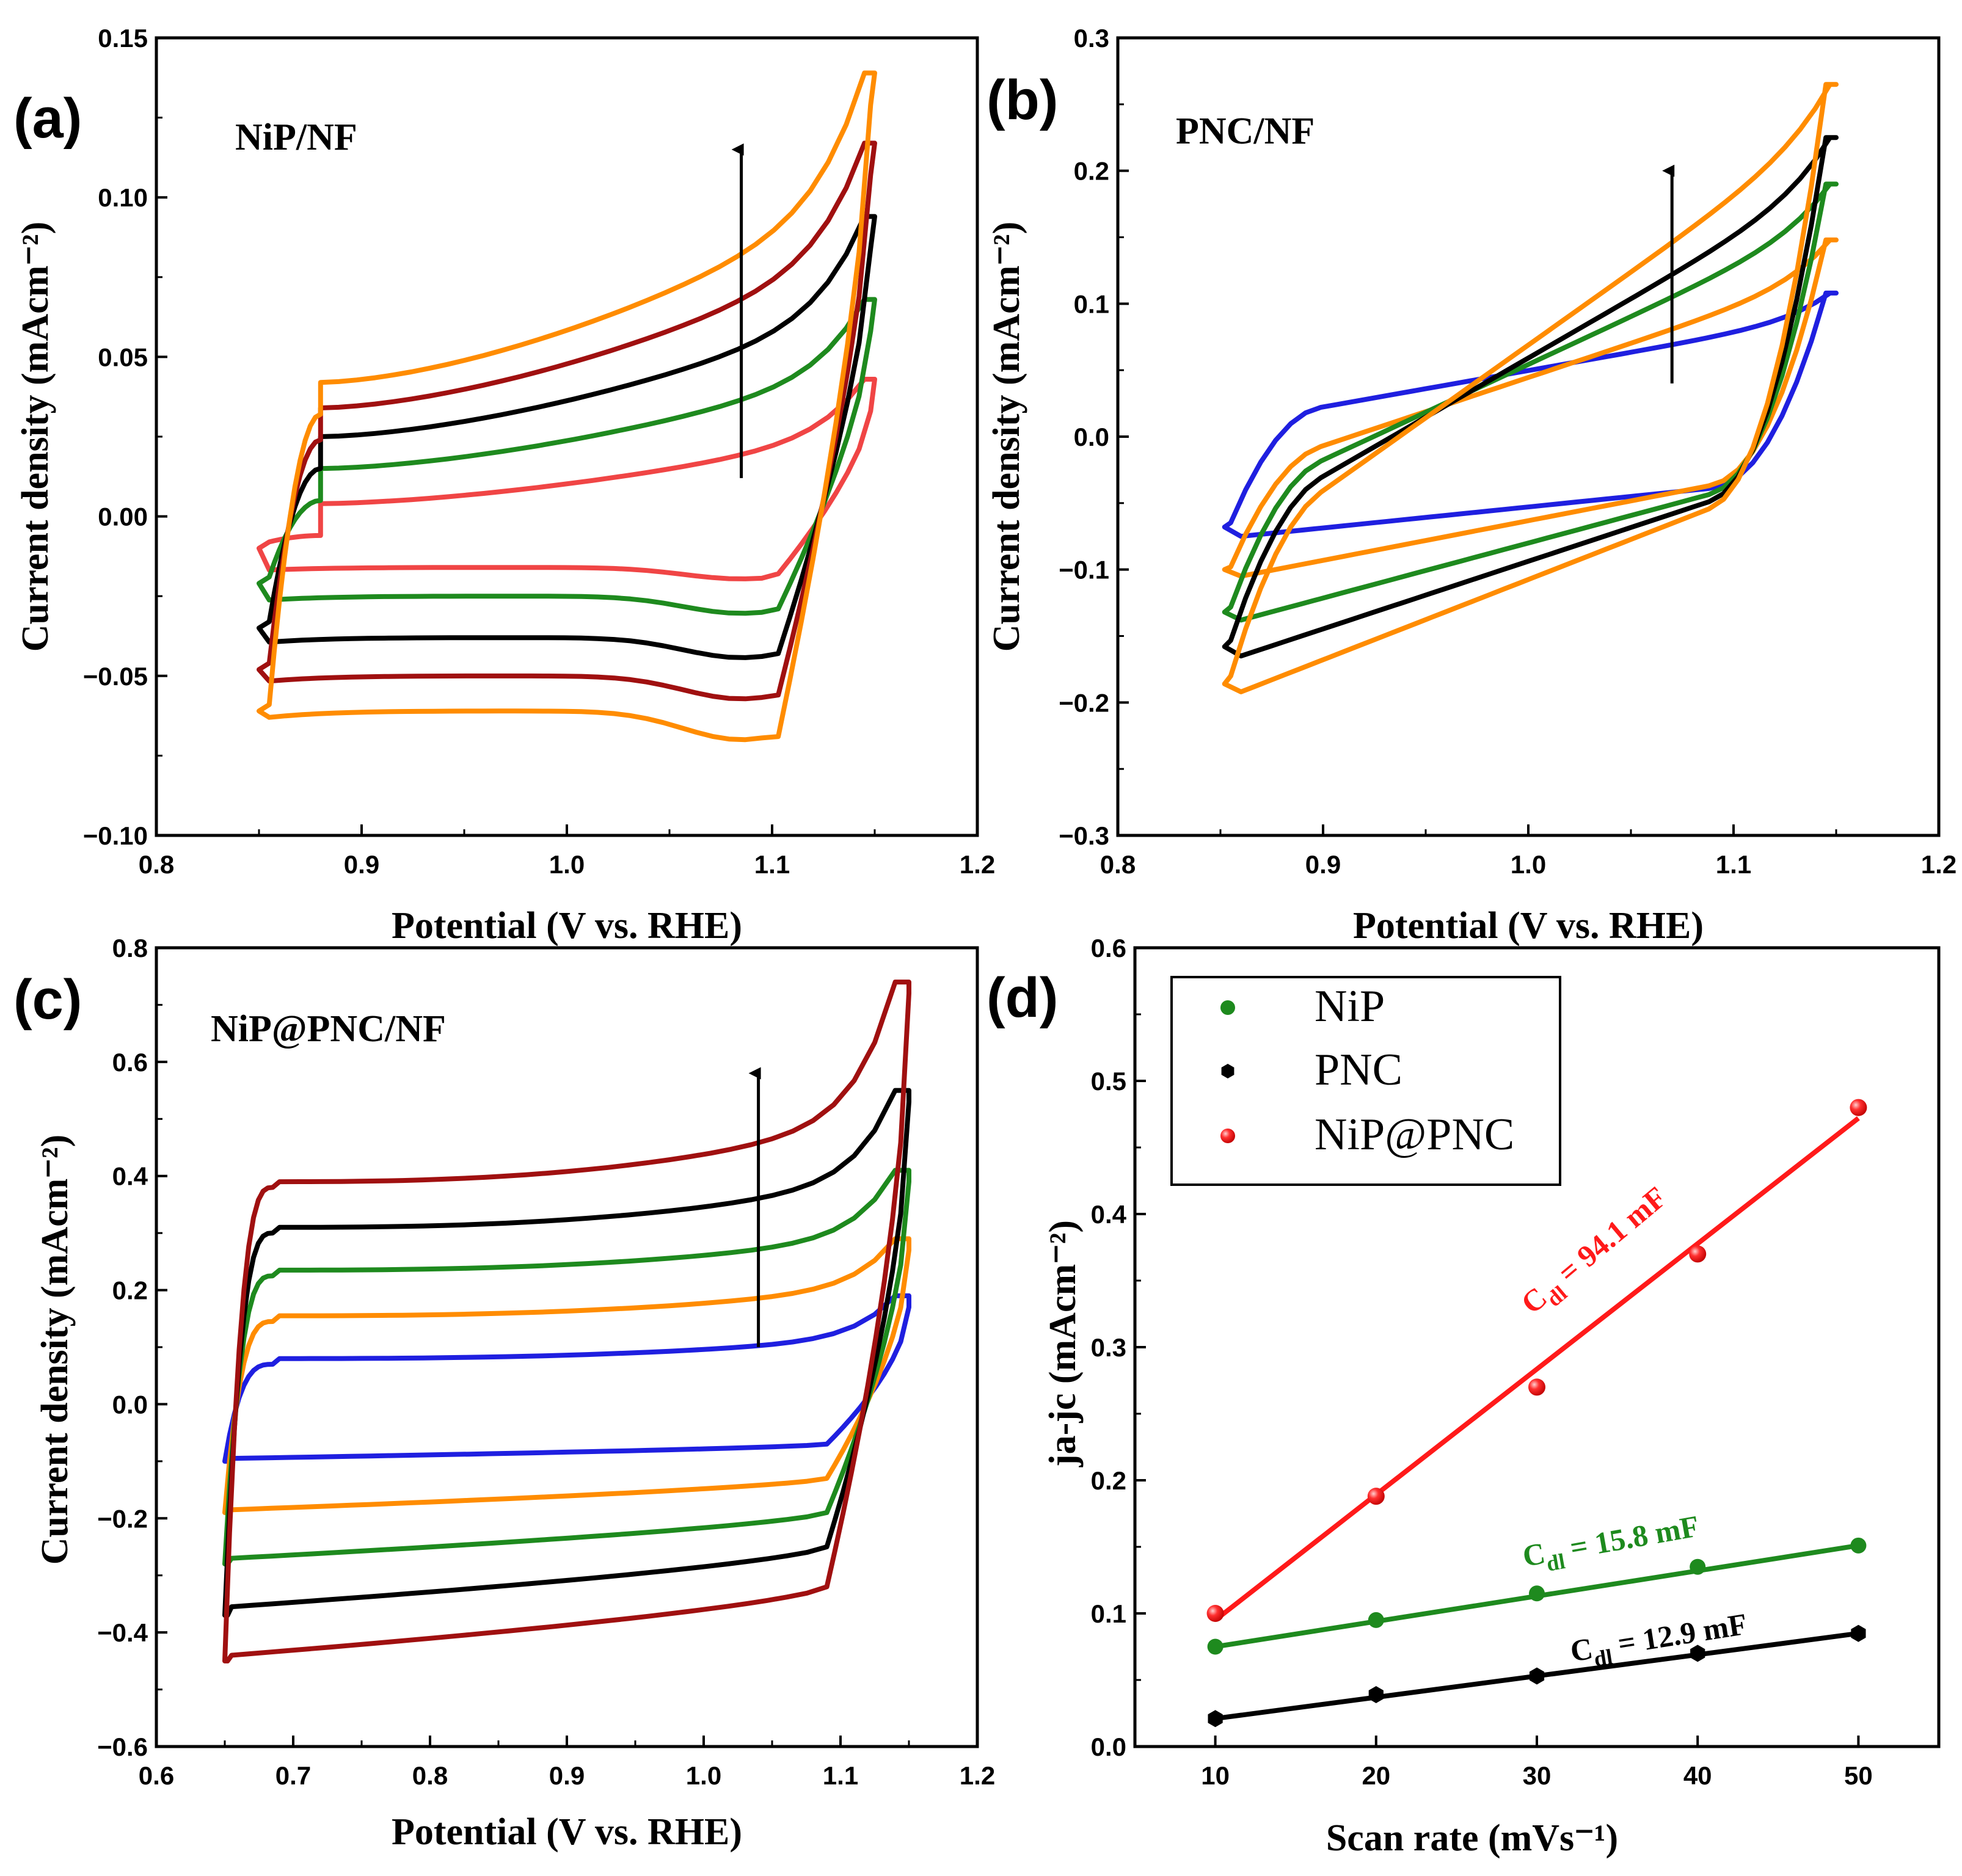 The image size is (1962, 1876). I want to click on x-tick-label: 0.6, so click(156, 1776).